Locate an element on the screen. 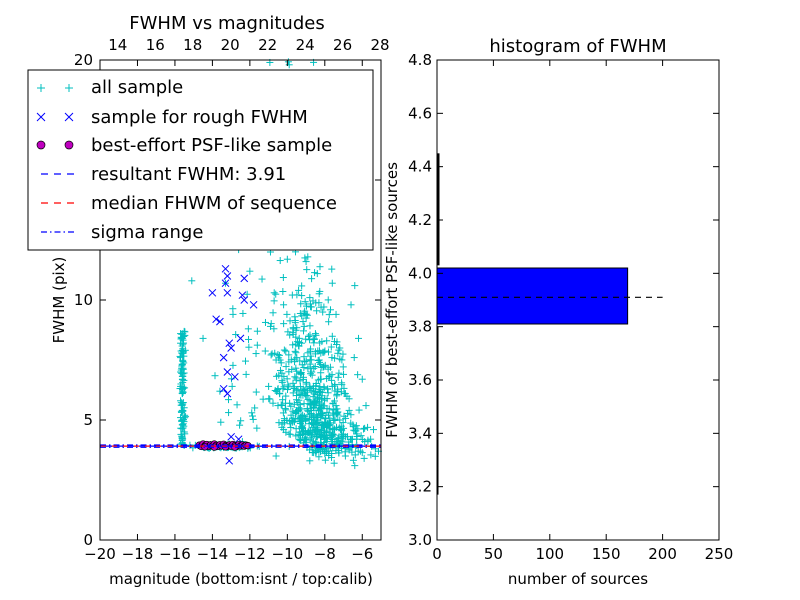 Image resolution: width=800 pixels, height=600 pixels. legend-marker-2-b is located at coordinates (69, 145).